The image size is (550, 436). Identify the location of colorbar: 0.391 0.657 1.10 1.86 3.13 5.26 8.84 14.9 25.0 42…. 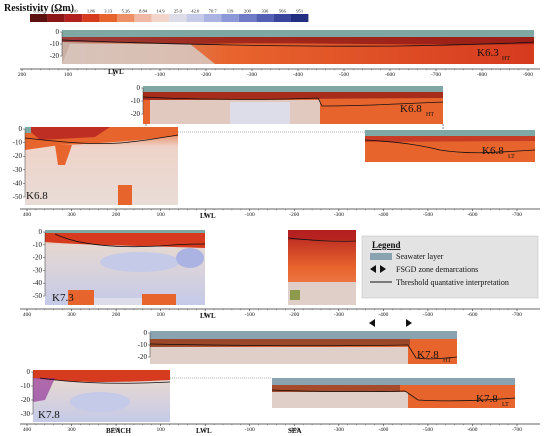
(169, 15).